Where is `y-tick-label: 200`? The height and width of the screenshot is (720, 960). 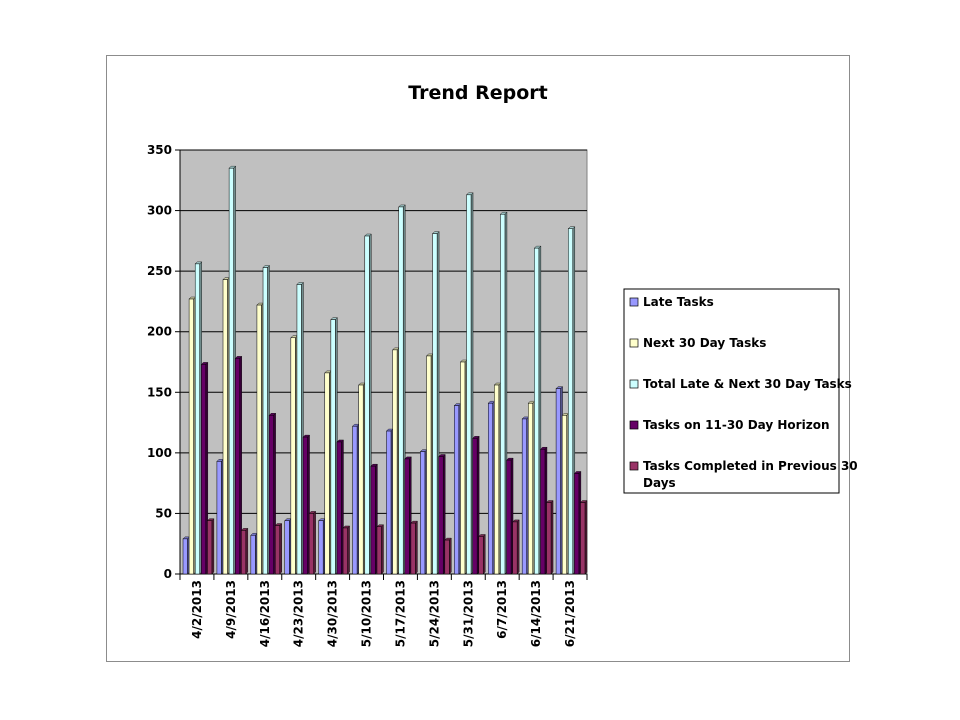
y-tick-label: 200 is located at coordinates (159, 332).